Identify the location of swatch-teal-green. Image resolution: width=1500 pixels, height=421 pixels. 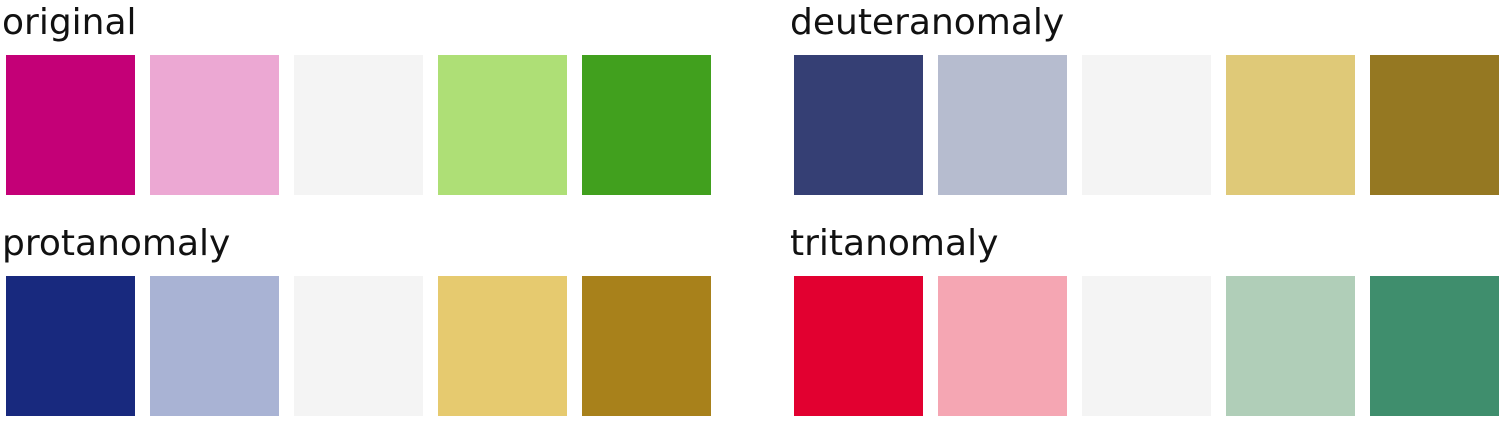
(1434, 346).